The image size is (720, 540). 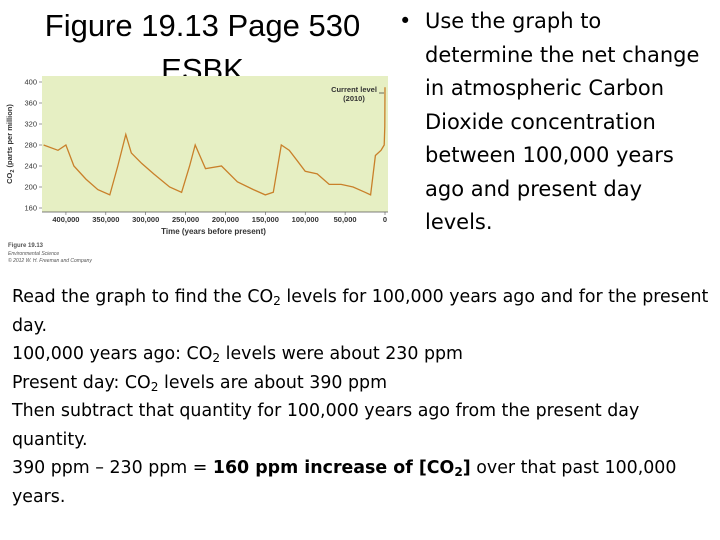 I want to click on x-axis-label: Time (years before present), so click(x=213, y=231).